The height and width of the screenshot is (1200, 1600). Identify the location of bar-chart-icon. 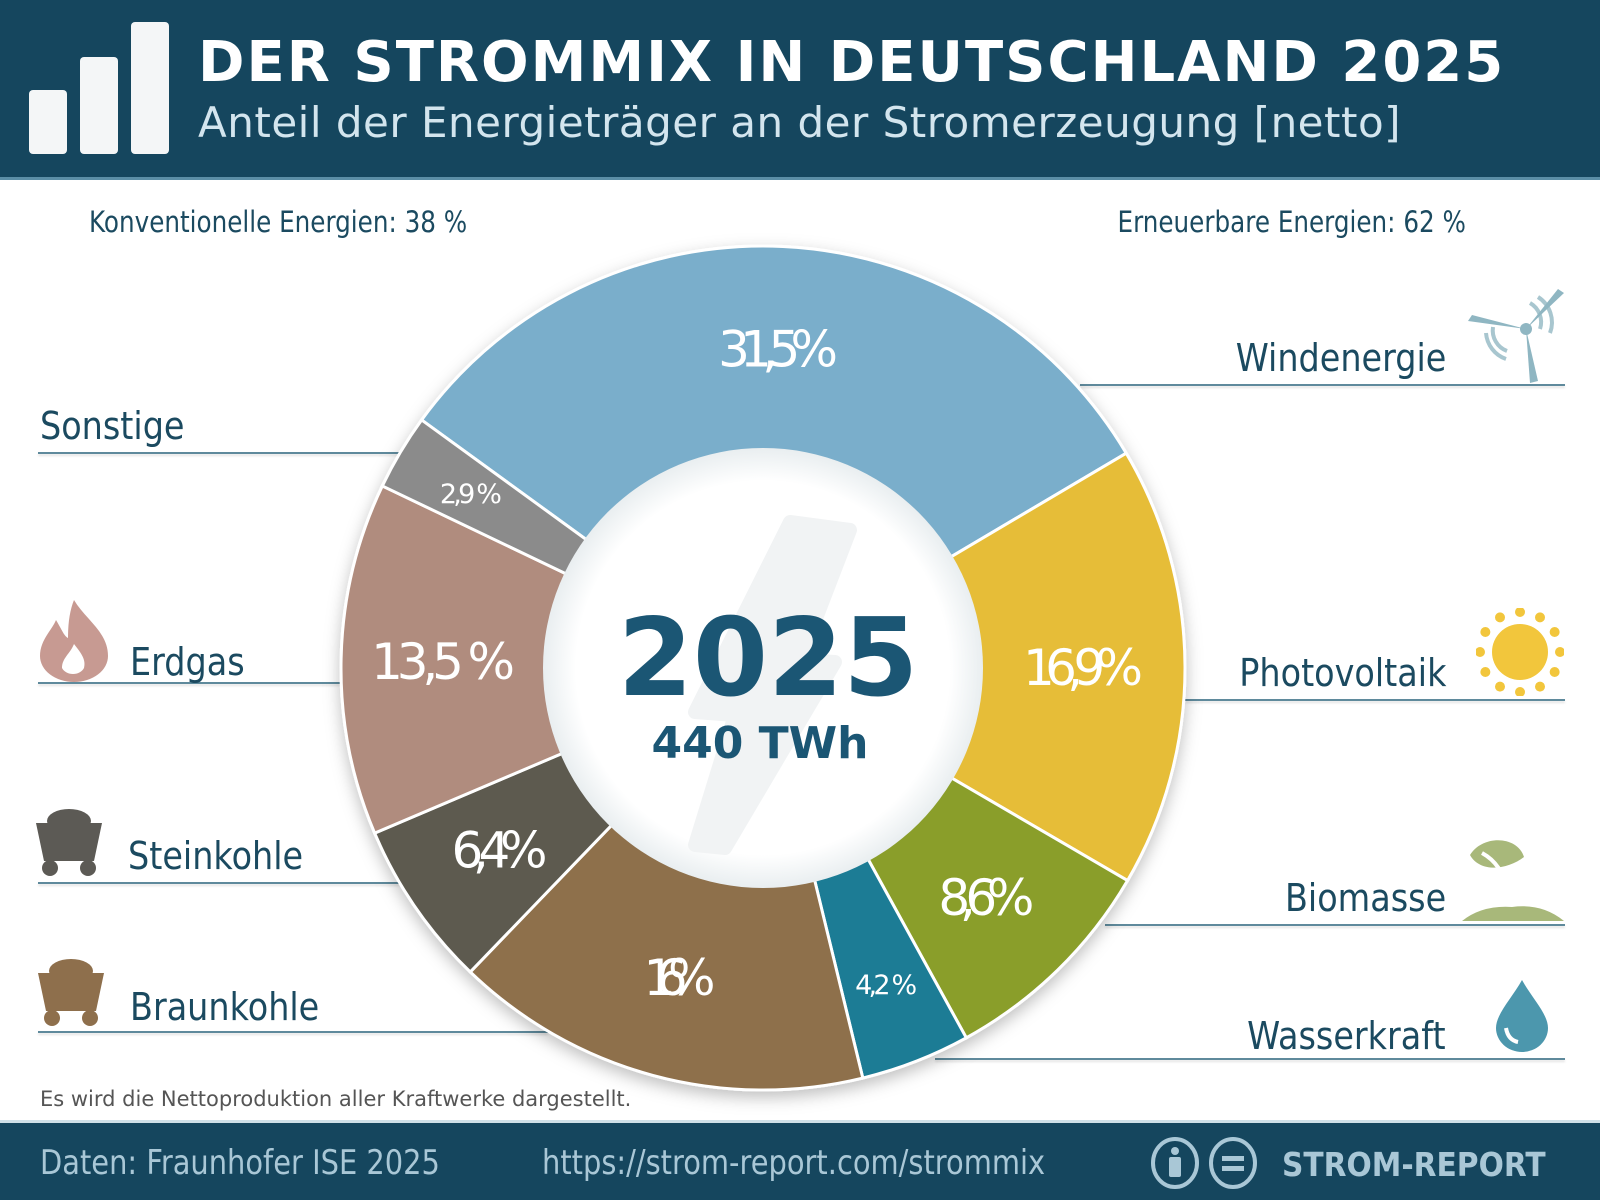
(99, 88).